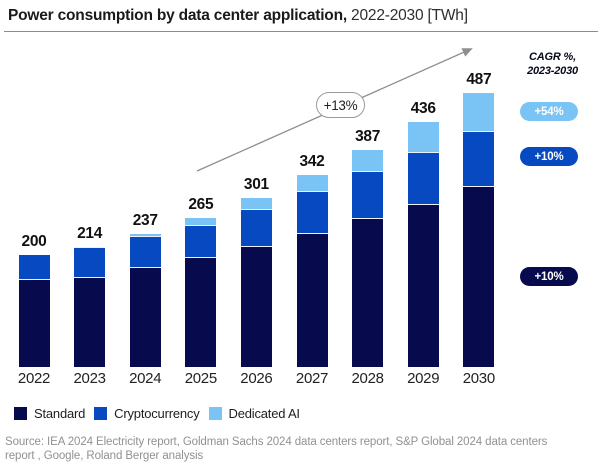 The width and height of the screenshot is (602, 468). What do you see at coordinates (34, 241) in the screenshot?
I see `bar-total-label-2022: 200` at bounding box center [34, 241].